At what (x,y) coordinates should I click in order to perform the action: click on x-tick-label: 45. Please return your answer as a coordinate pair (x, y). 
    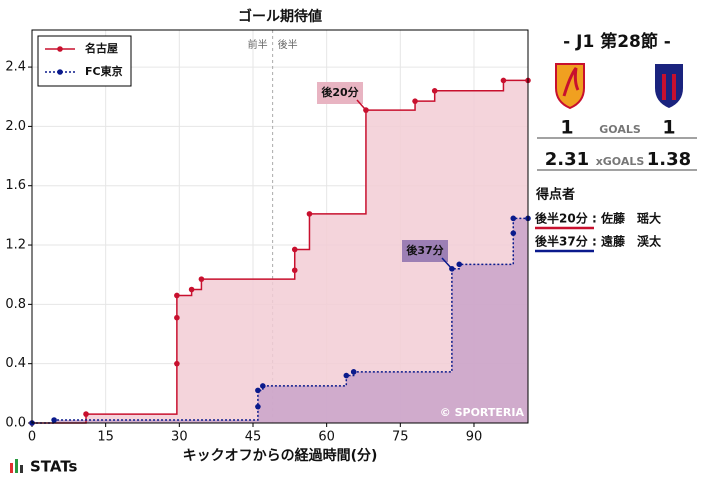
    Looking at the image, I should click on (253, 437).